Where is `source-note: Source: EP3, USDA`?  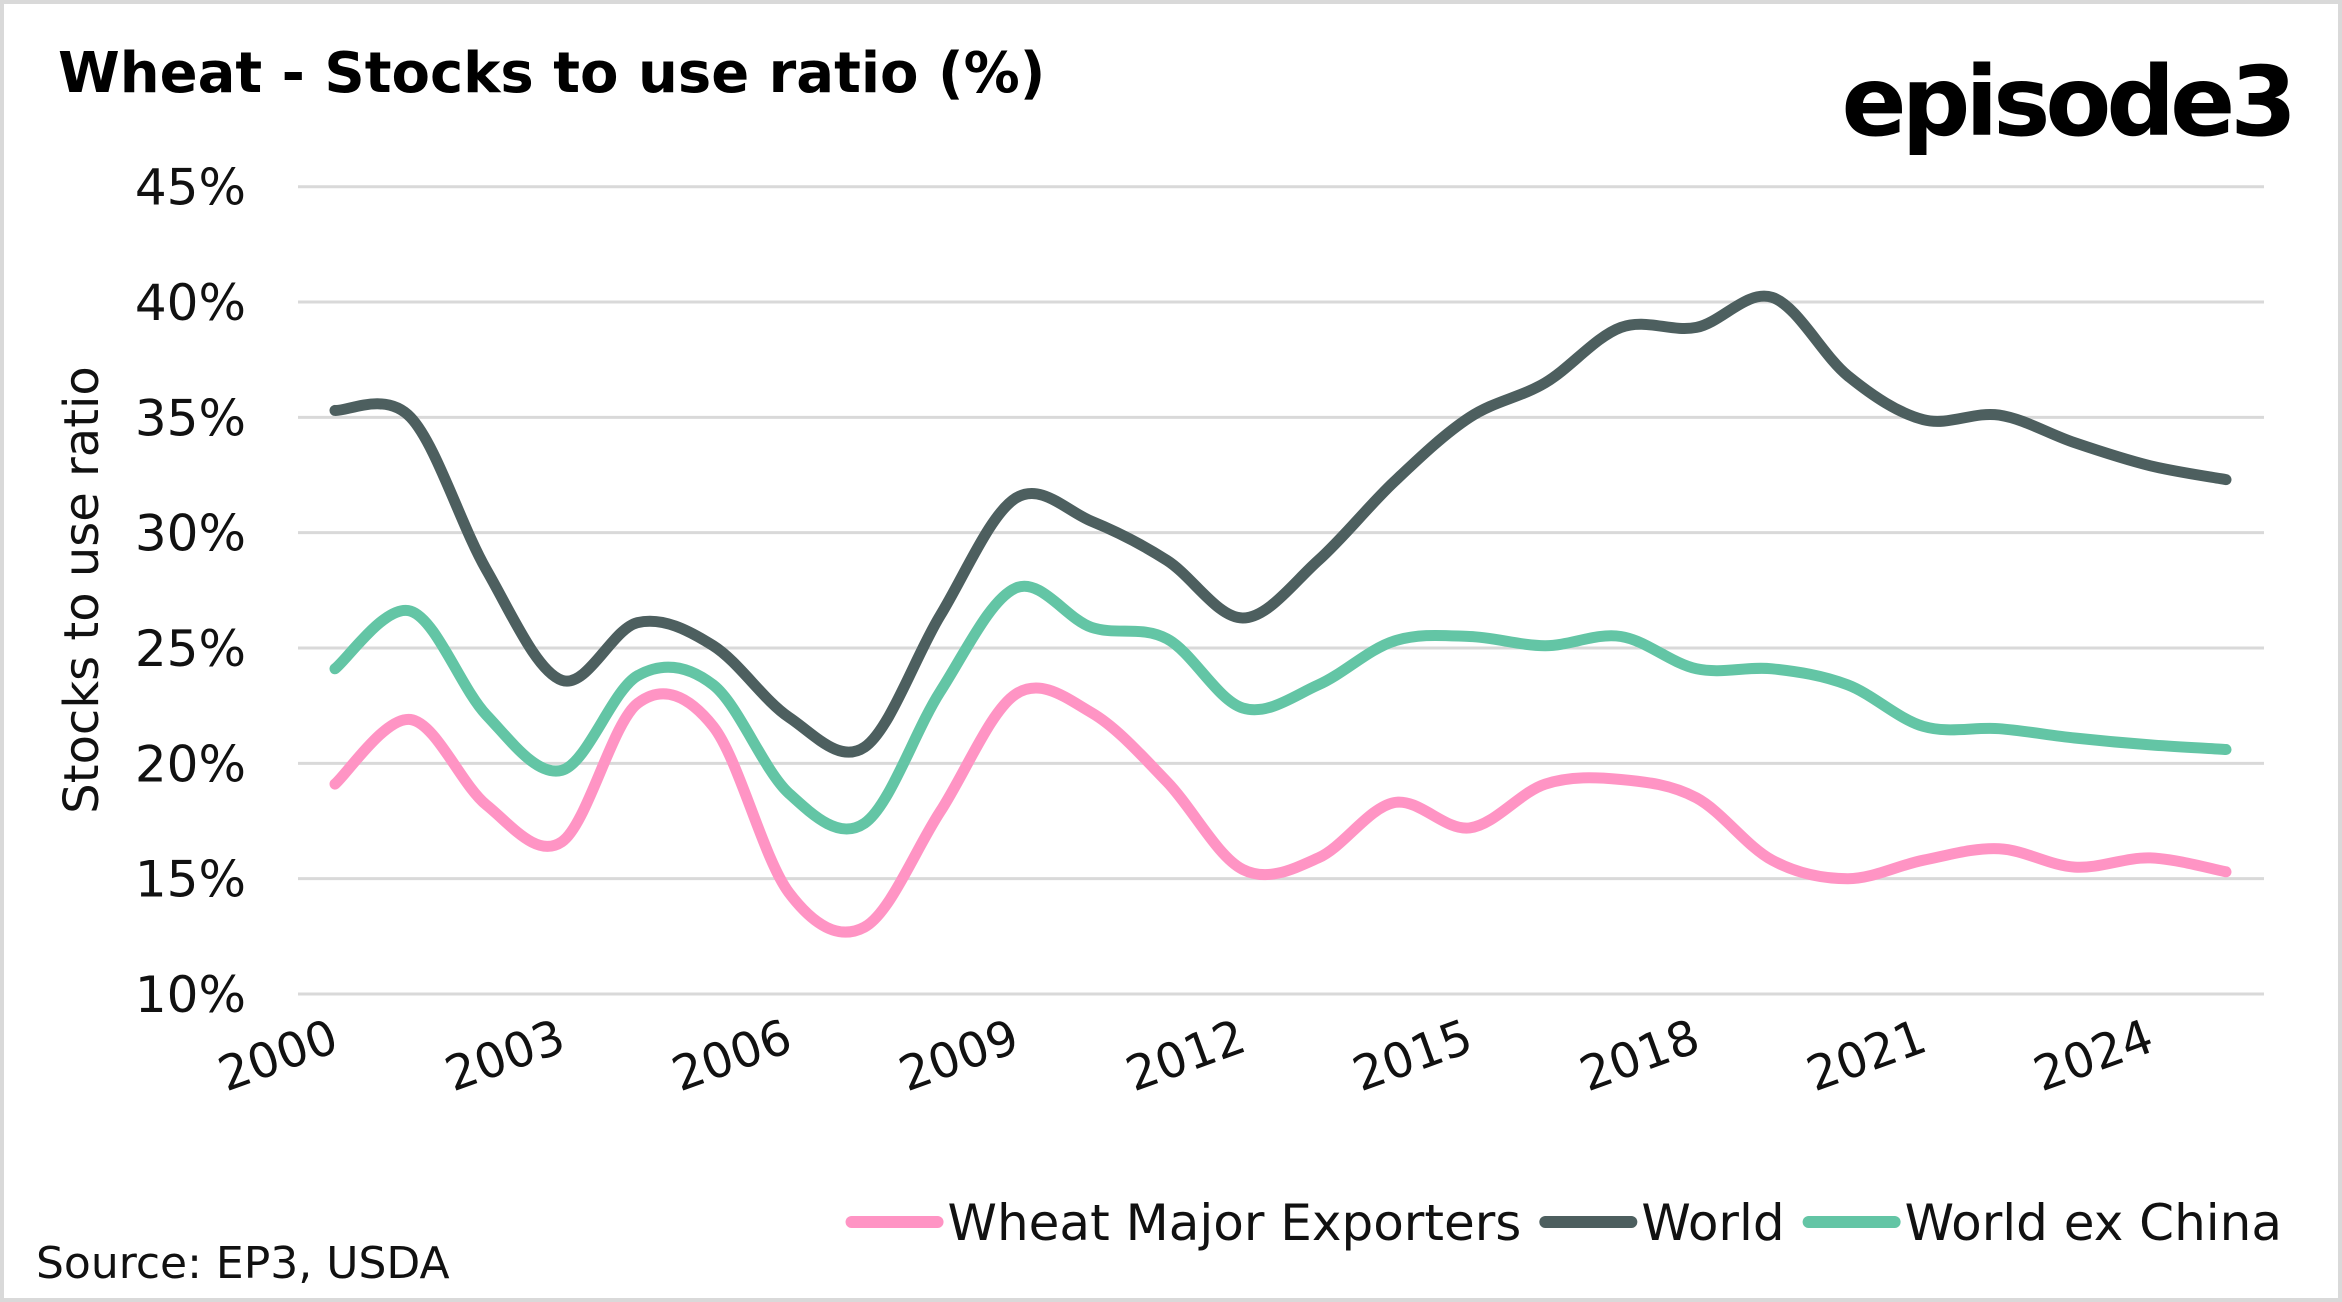
source-note: Source: EP3, USDA is located at coordinates (243, 1263).